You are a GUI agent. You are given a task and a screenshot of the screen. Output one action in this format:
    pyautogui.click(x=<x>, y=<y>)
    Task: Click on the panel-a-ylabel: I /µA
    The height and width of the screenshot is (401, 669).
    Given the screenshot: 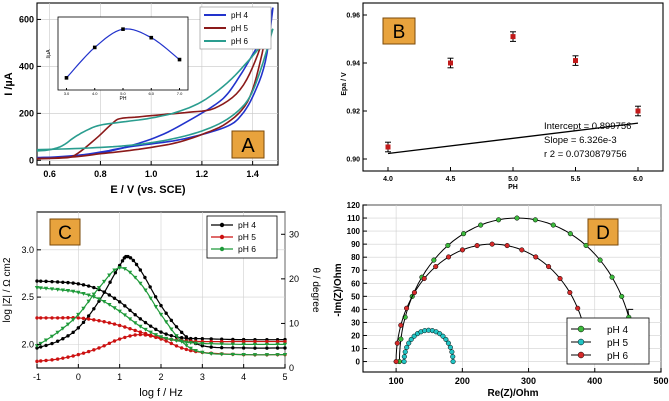 What is the action you would take?
    pyautogui.click(x=9, y=84)
    